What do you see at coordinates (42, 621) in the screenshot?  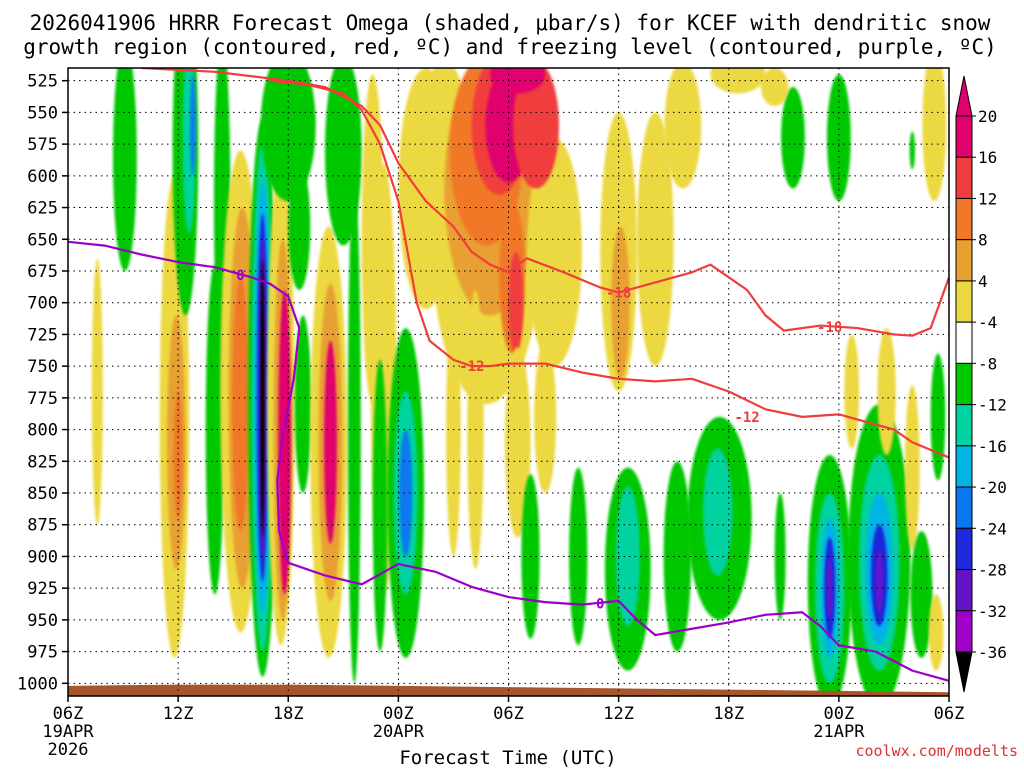 I see `y-tick-label: 950` at bounding box center [42, 621].